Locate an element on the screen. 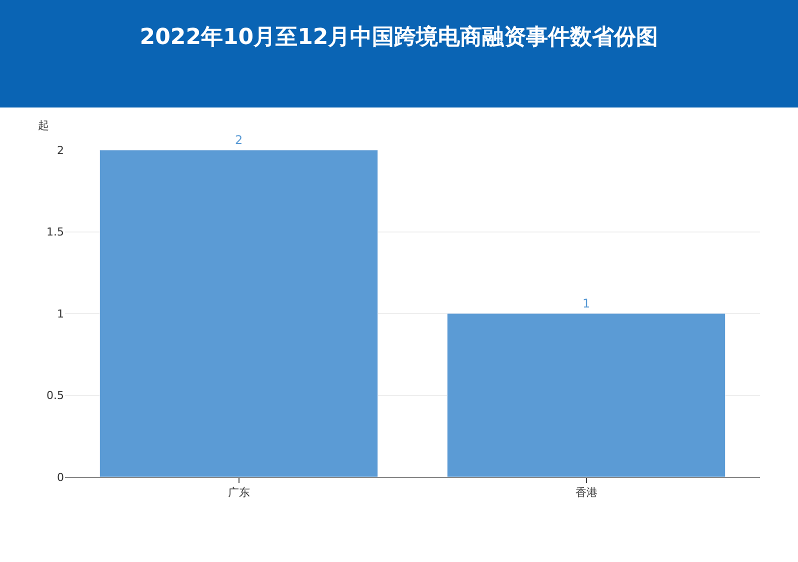  chart-title: 2022年10月至12月中国跨境电商融资事件数省份图 is located at coordinates (399, 37).